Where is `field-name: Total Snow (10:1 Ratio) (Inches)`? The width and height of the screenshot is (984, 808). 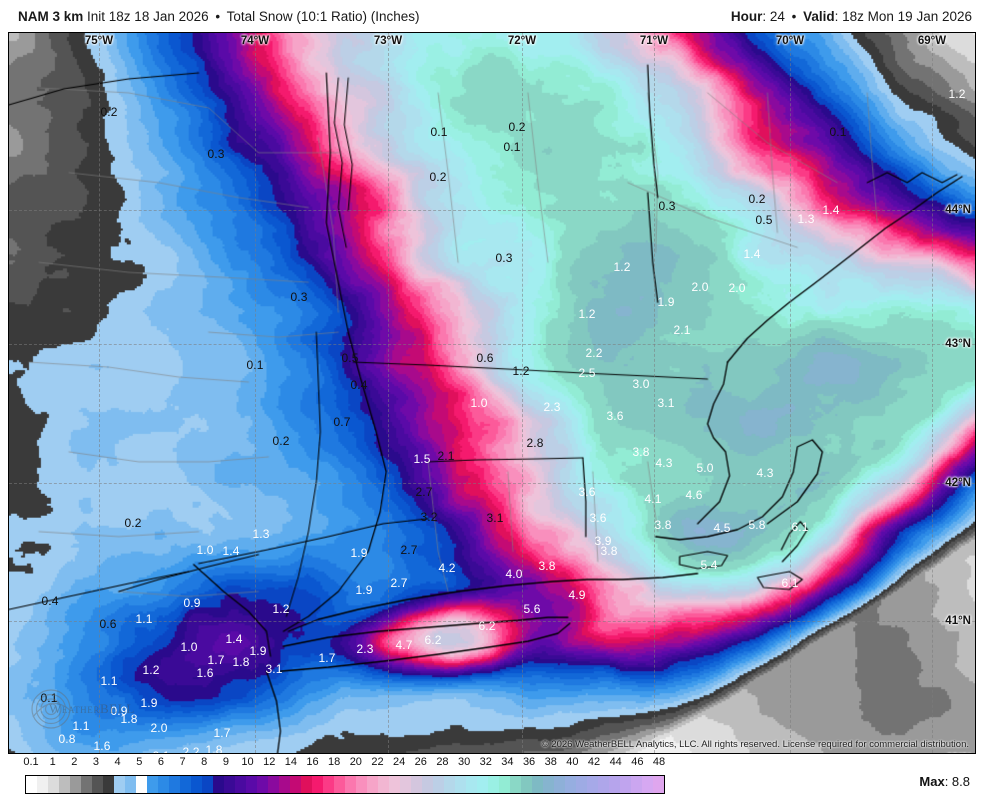
field-name: Total Snow (10:1 Ratio) (Inches) is located at coordinates (323, 16).